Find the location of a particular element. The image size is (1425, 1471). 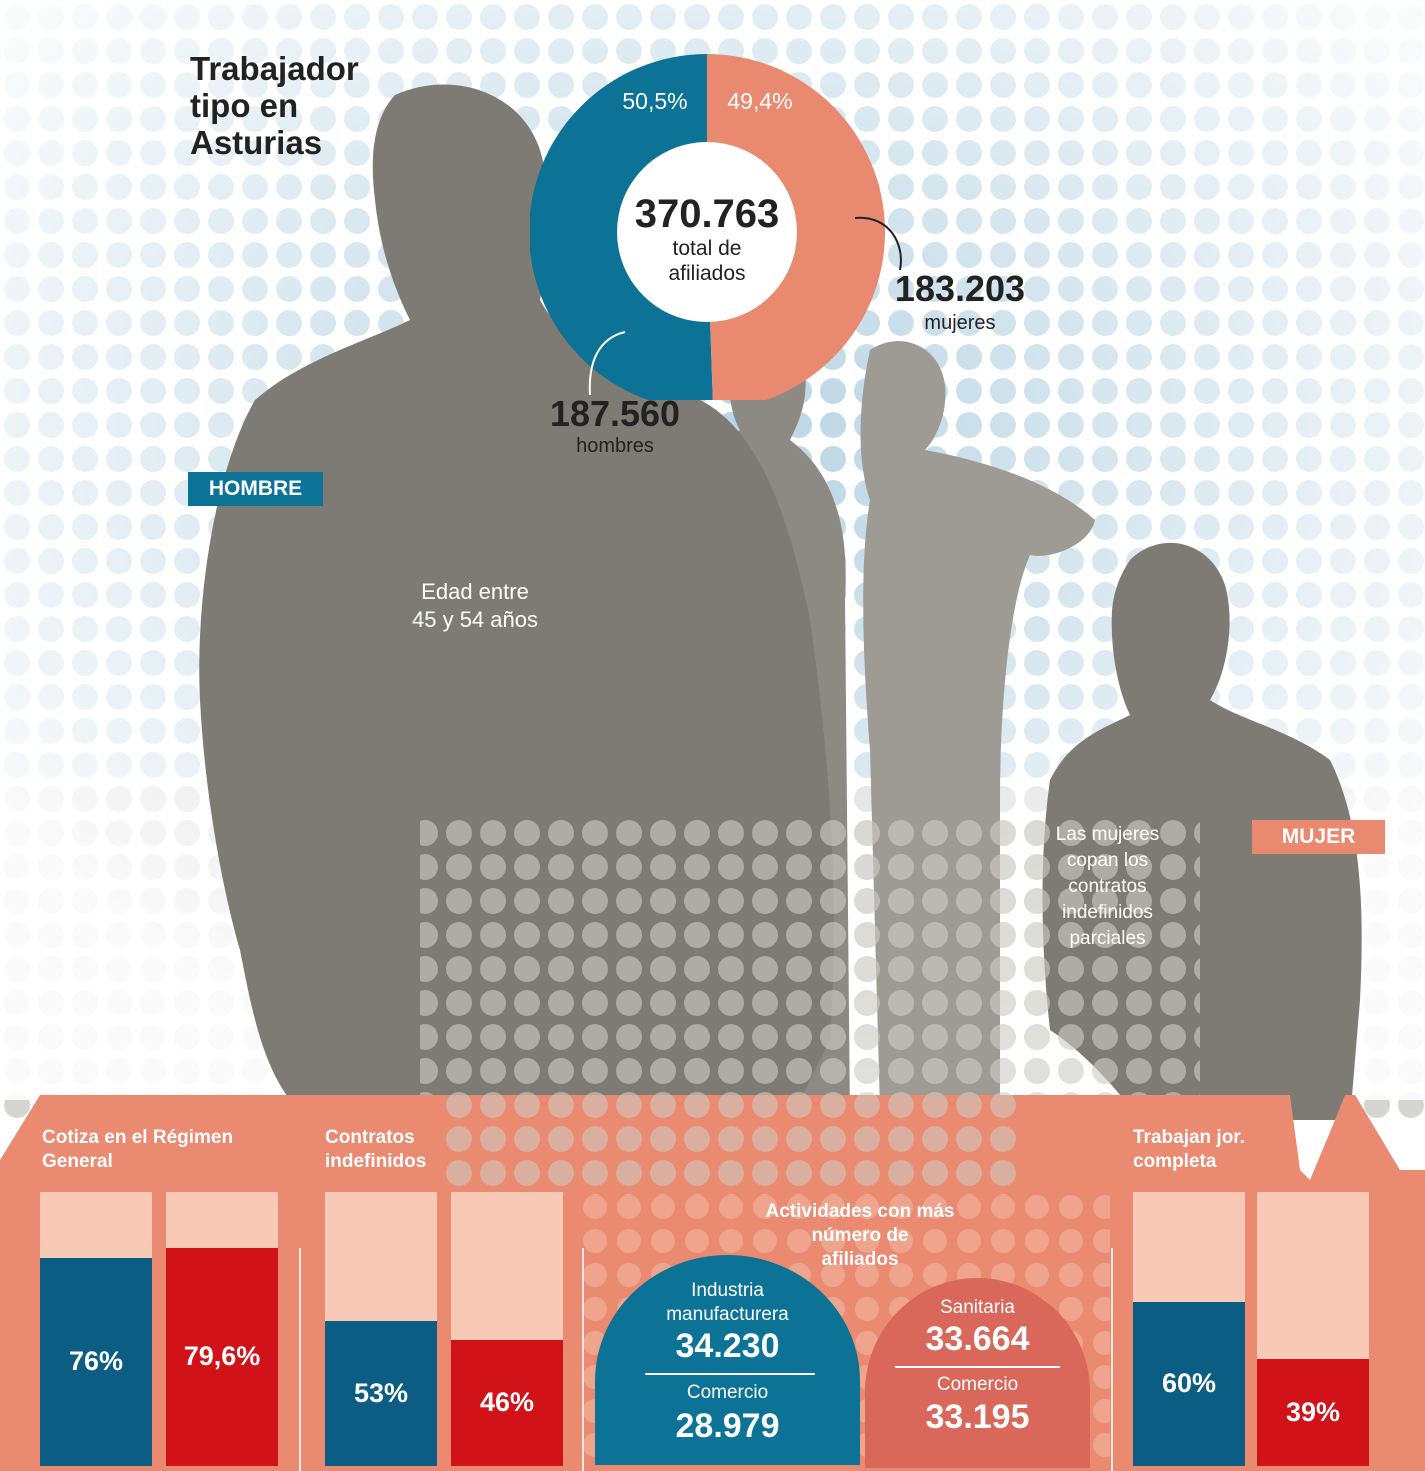

bar: 60% is located at coordinates (1189, 1384).